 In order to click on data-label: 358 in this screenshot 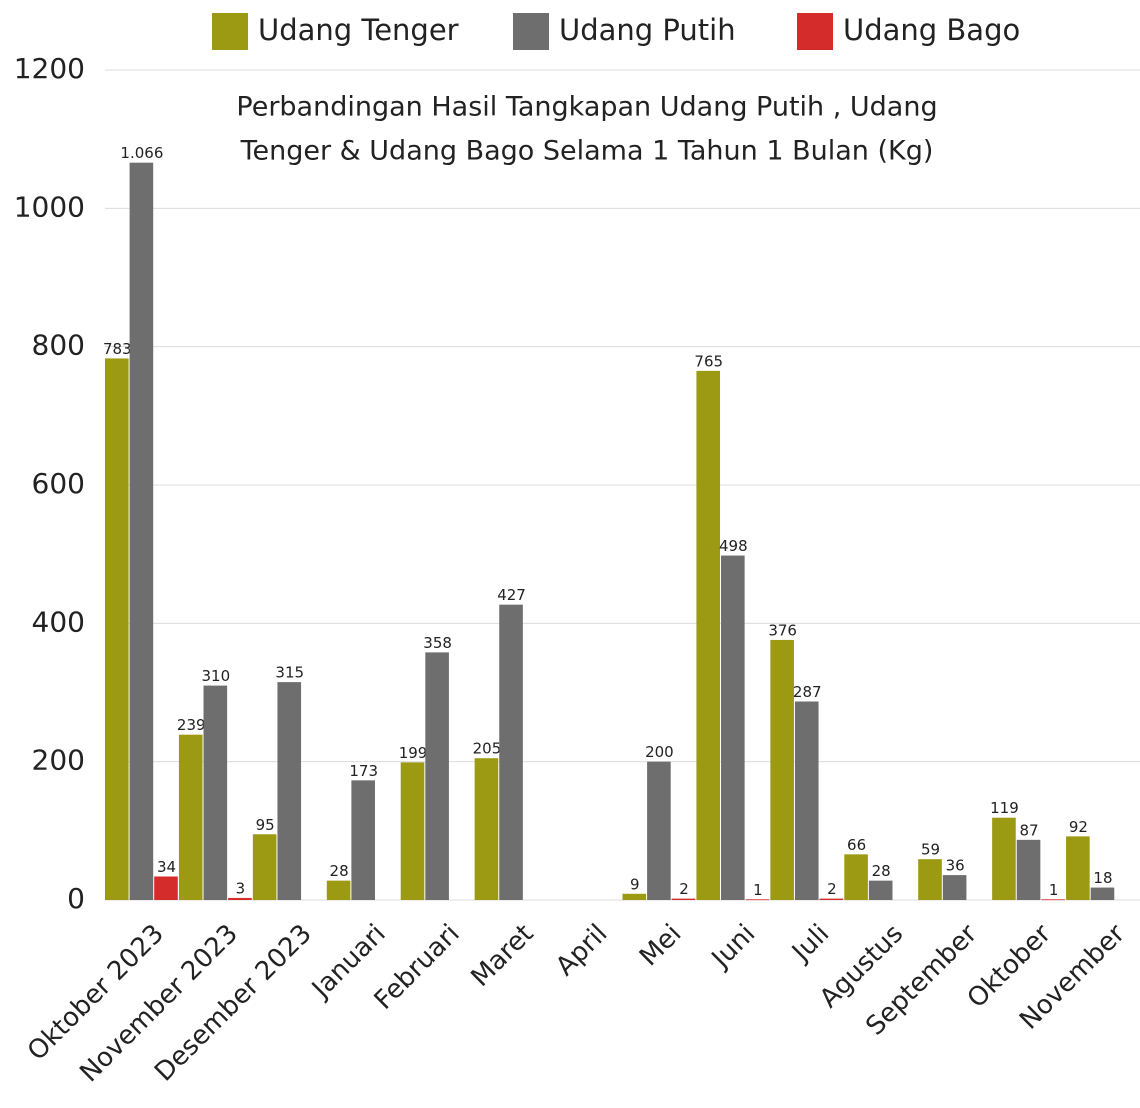, I will do `click(437, 643)`.